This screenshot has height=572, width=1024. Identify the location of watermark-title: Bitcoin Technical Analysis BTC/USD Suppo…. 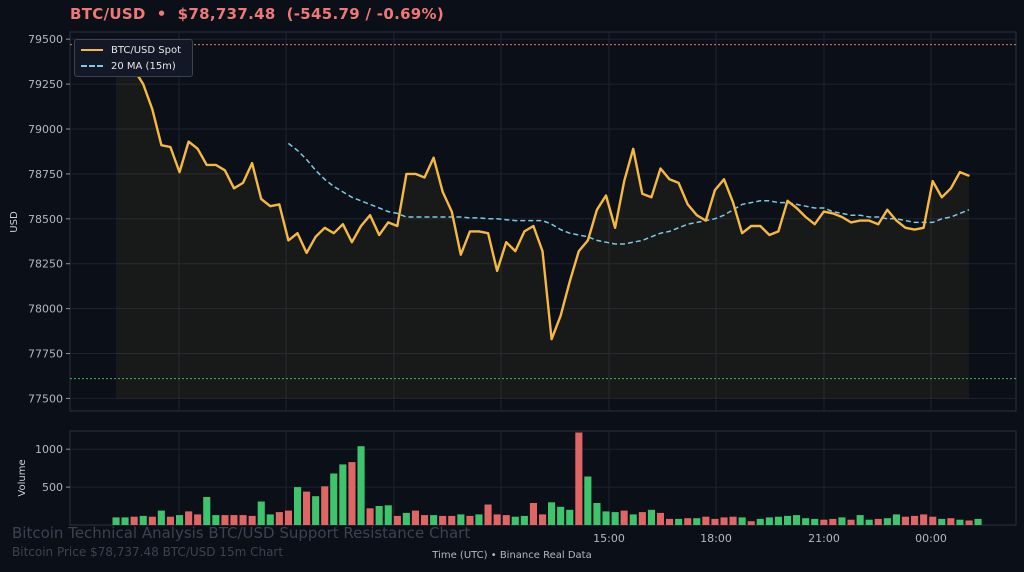
(241, 533).